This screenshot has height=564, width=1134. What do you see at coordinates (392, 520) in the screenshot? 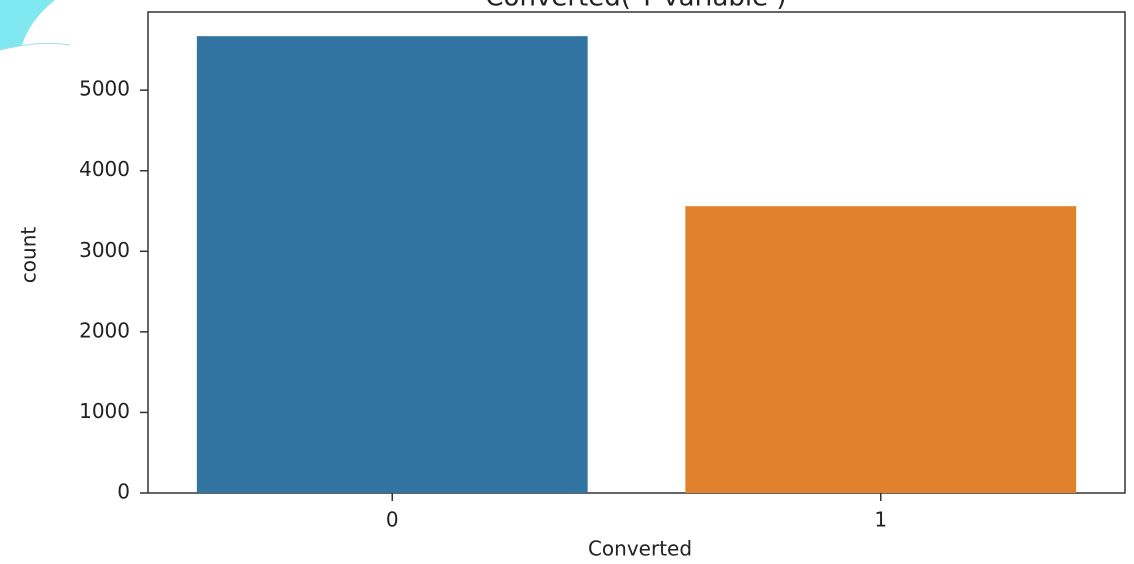
I see `x-tick-label: 0` at bounding box center [392, 520].